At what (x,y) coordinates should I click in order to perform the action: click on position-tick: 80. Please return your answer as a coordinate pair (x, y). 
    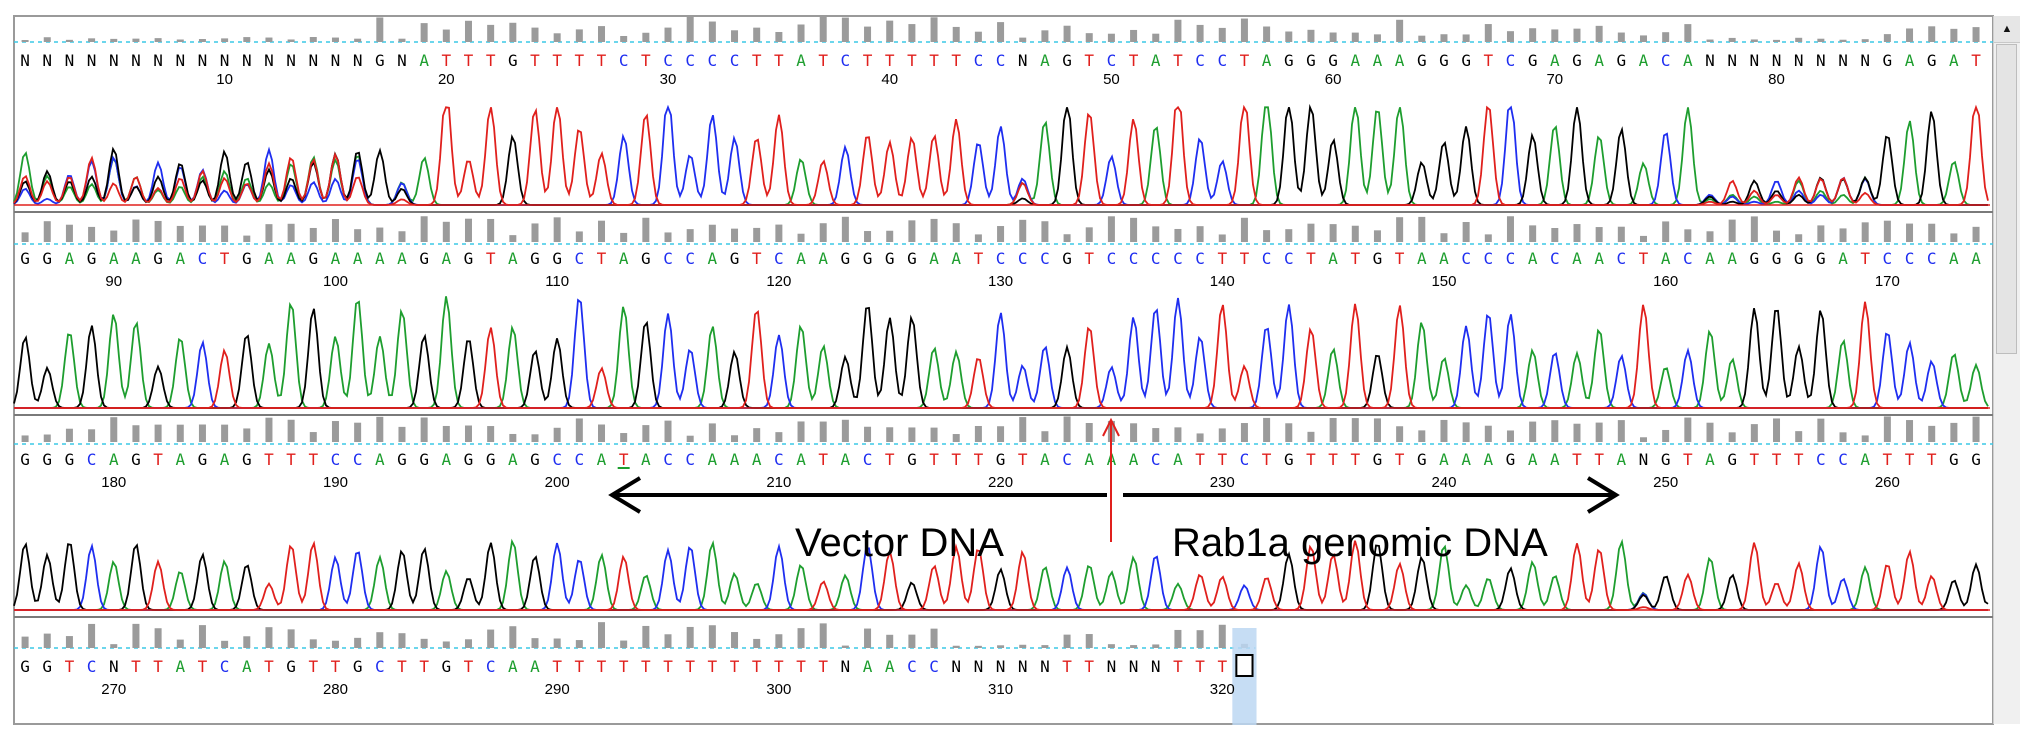
    Looking at the image, I should click on (1776, 79).